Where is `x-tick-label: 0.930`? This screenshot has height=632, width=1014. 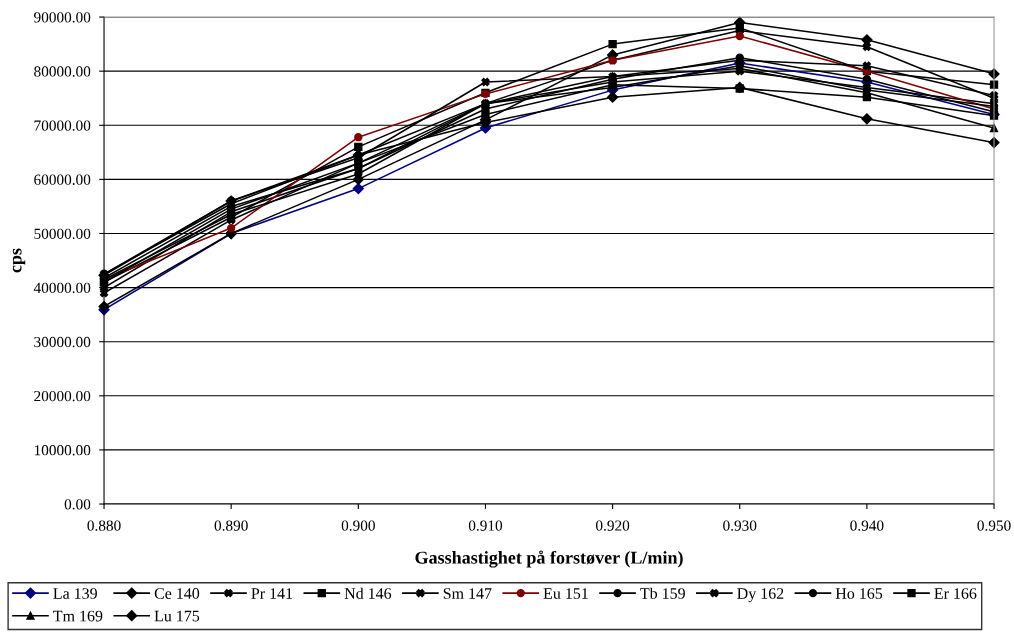 x-tick-label: 0.930 is located at coordinates (740, 525).